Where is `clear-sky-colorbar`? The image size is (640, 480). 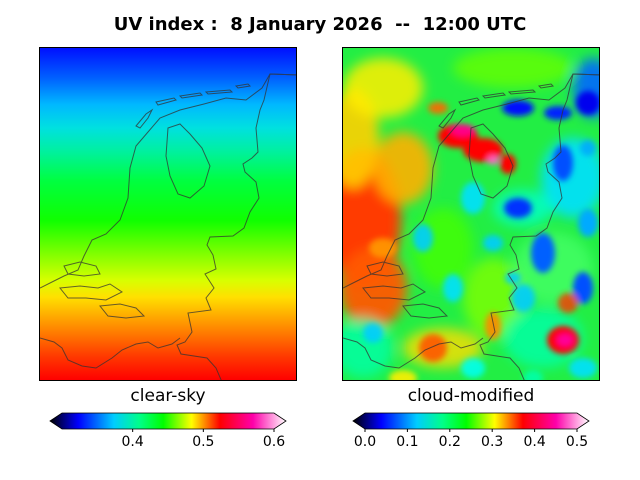 clear-sky-colorbar is located at coordinates (168, 422).